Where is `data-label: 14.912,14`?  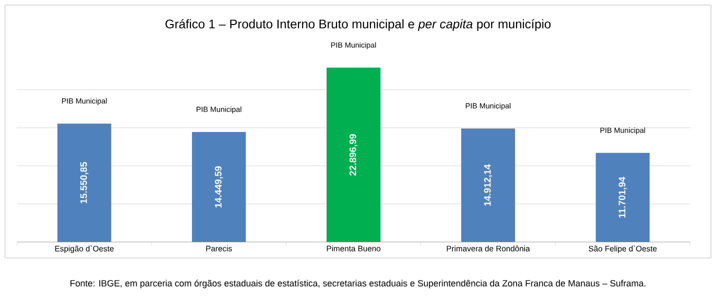
data-label: 14.912,14 is located at coordinates (488, 185).